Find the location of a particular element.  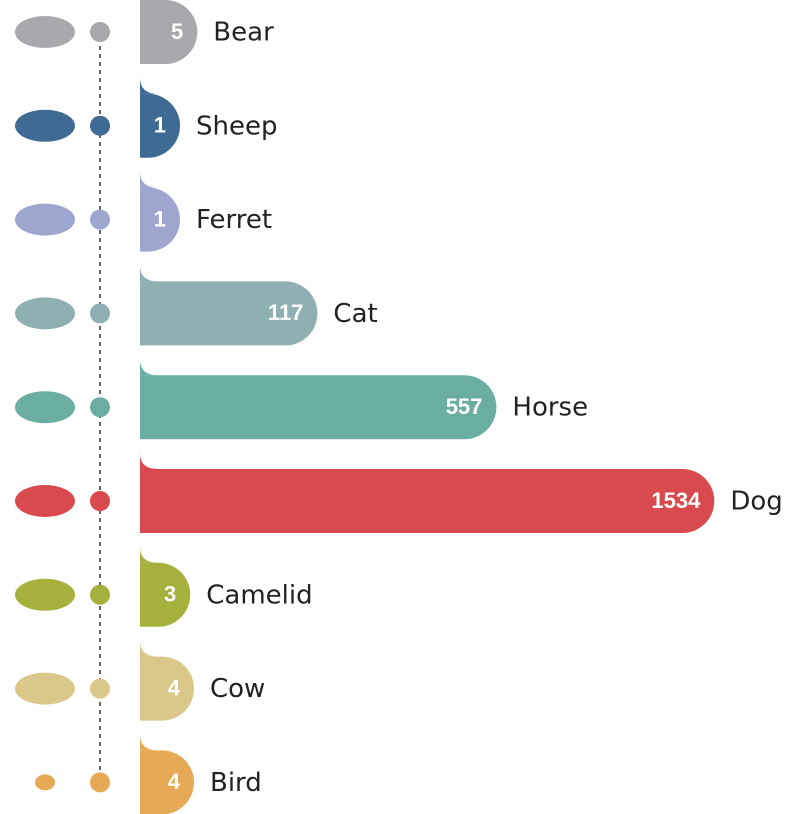

category-label: Bird is located at coordinates (236, 783).